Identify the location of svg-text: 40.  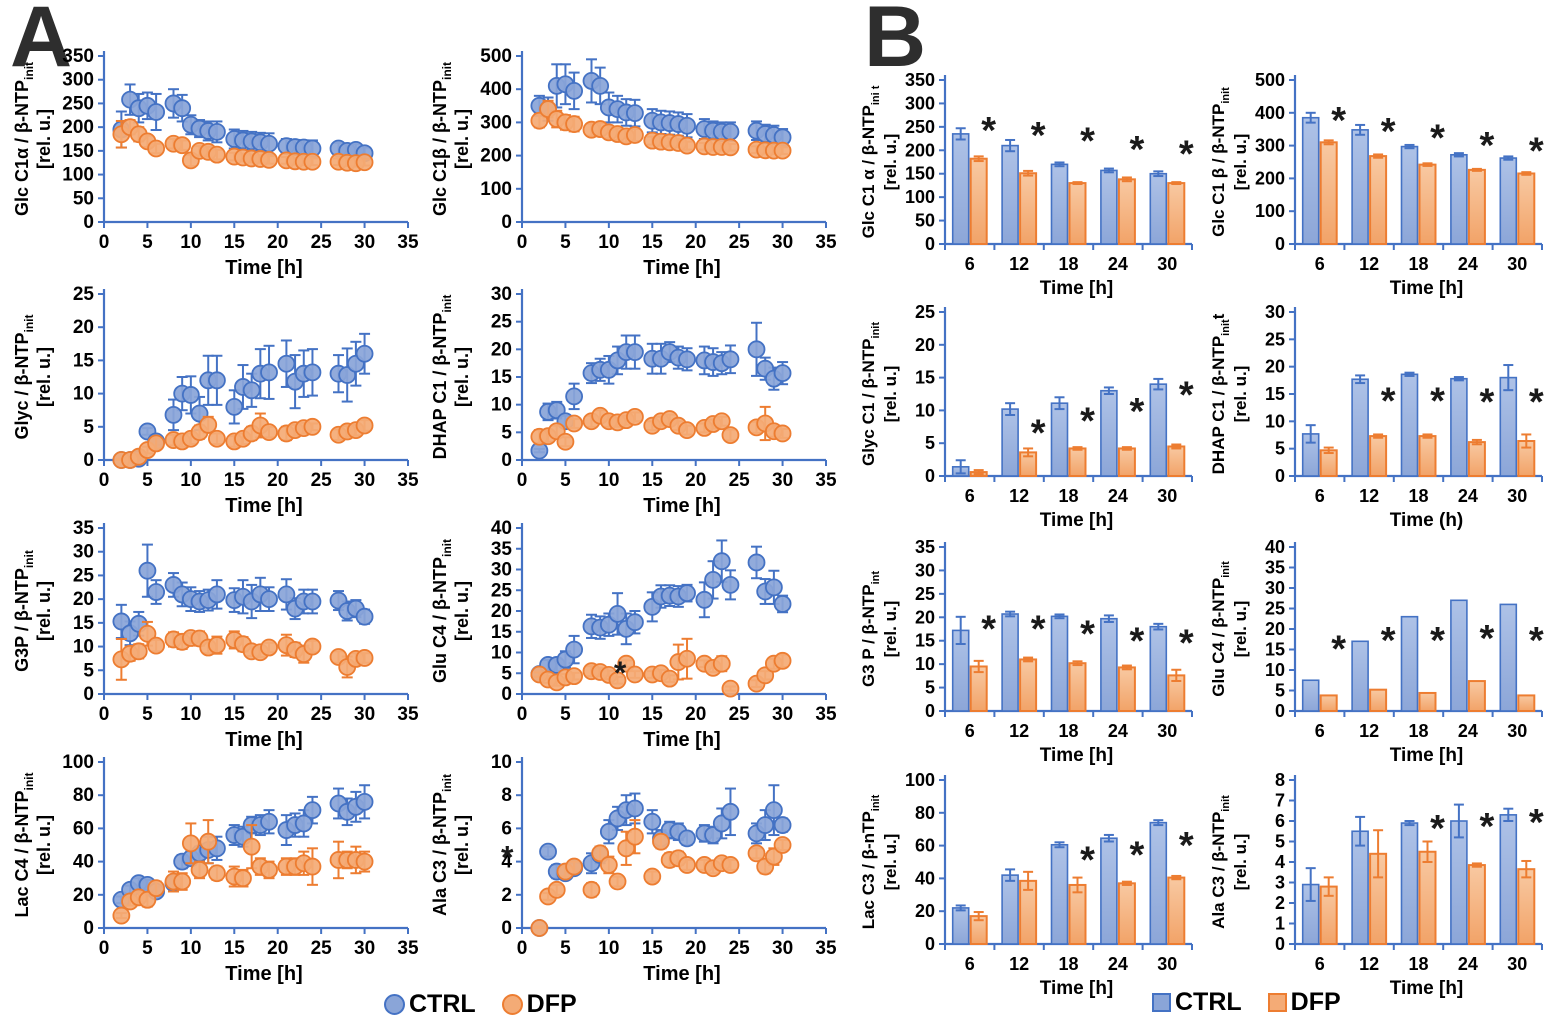
(501, 528).